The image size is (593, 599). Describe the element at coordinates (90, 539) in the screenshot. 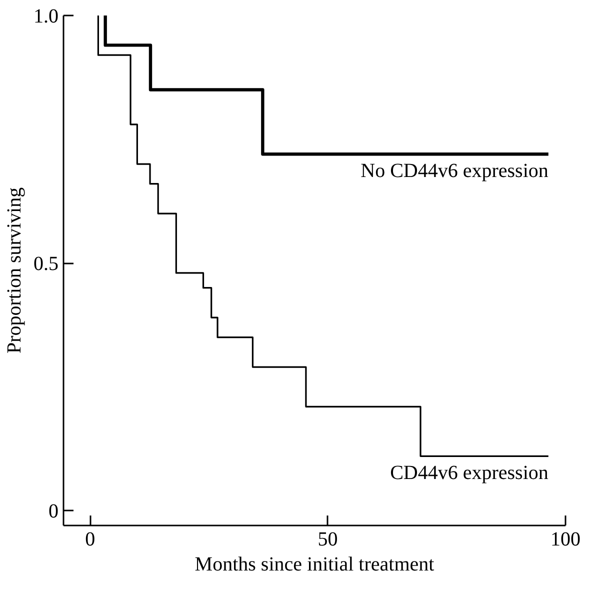

I see `x-tick-label: 0` at that location.